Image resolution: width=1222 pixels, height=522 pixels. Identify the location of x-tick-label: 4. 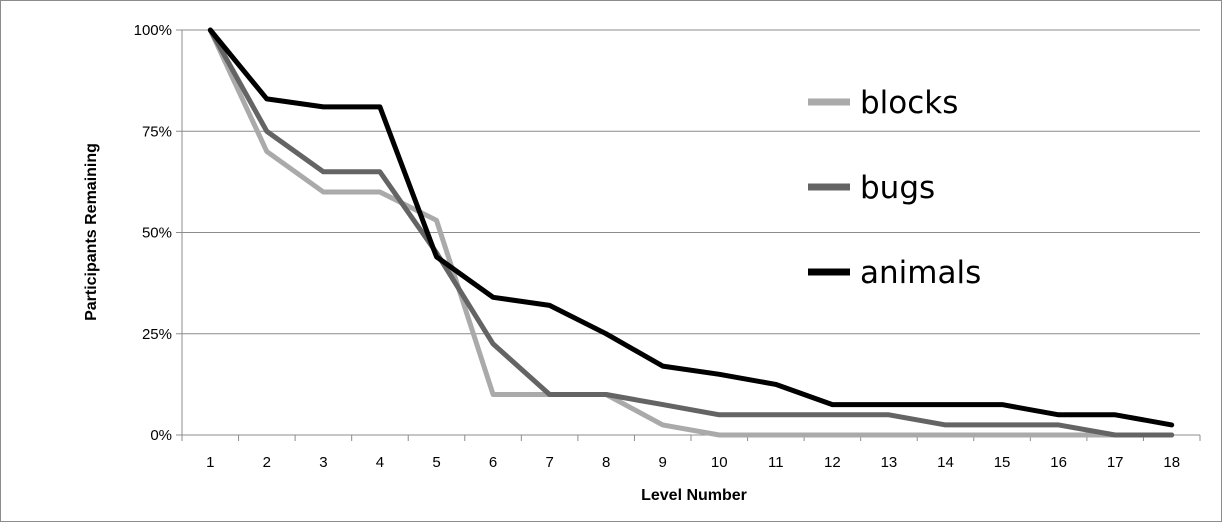
(380, 462).